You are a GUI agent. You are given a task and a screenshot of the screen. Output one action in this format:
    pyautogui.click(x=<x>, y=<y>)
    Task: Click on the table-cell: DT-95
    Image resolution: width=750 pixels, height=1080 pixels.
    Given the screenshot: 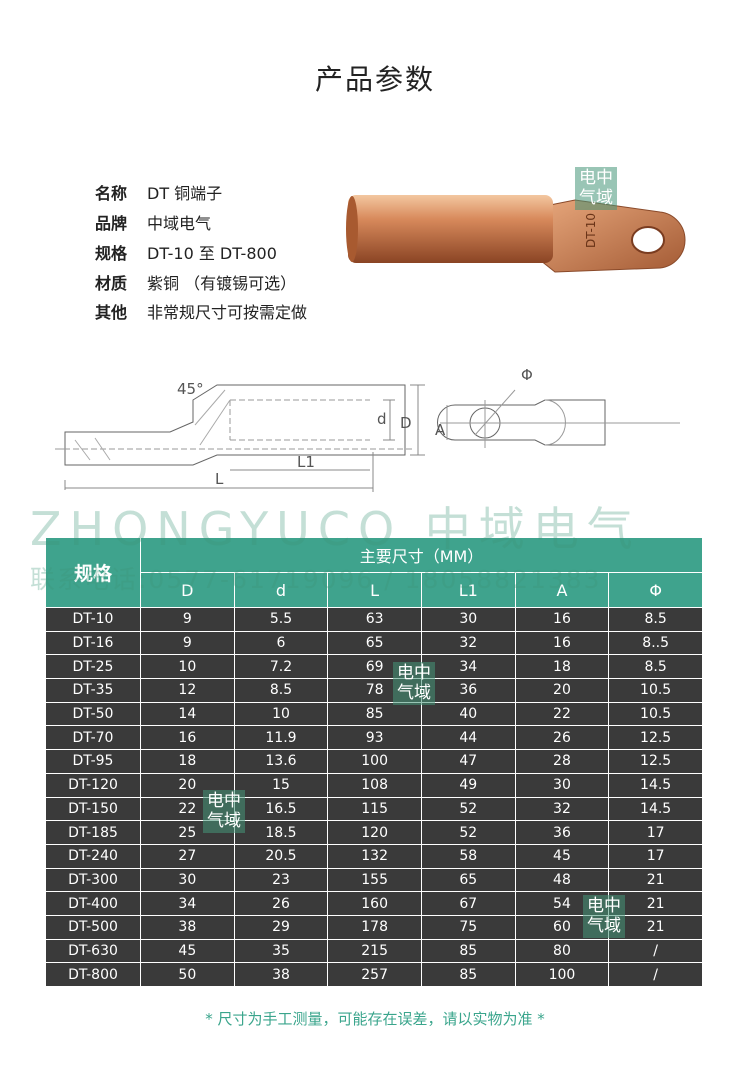 What is the action you would take?
    pyautogui.click(x=93, y=761)
    